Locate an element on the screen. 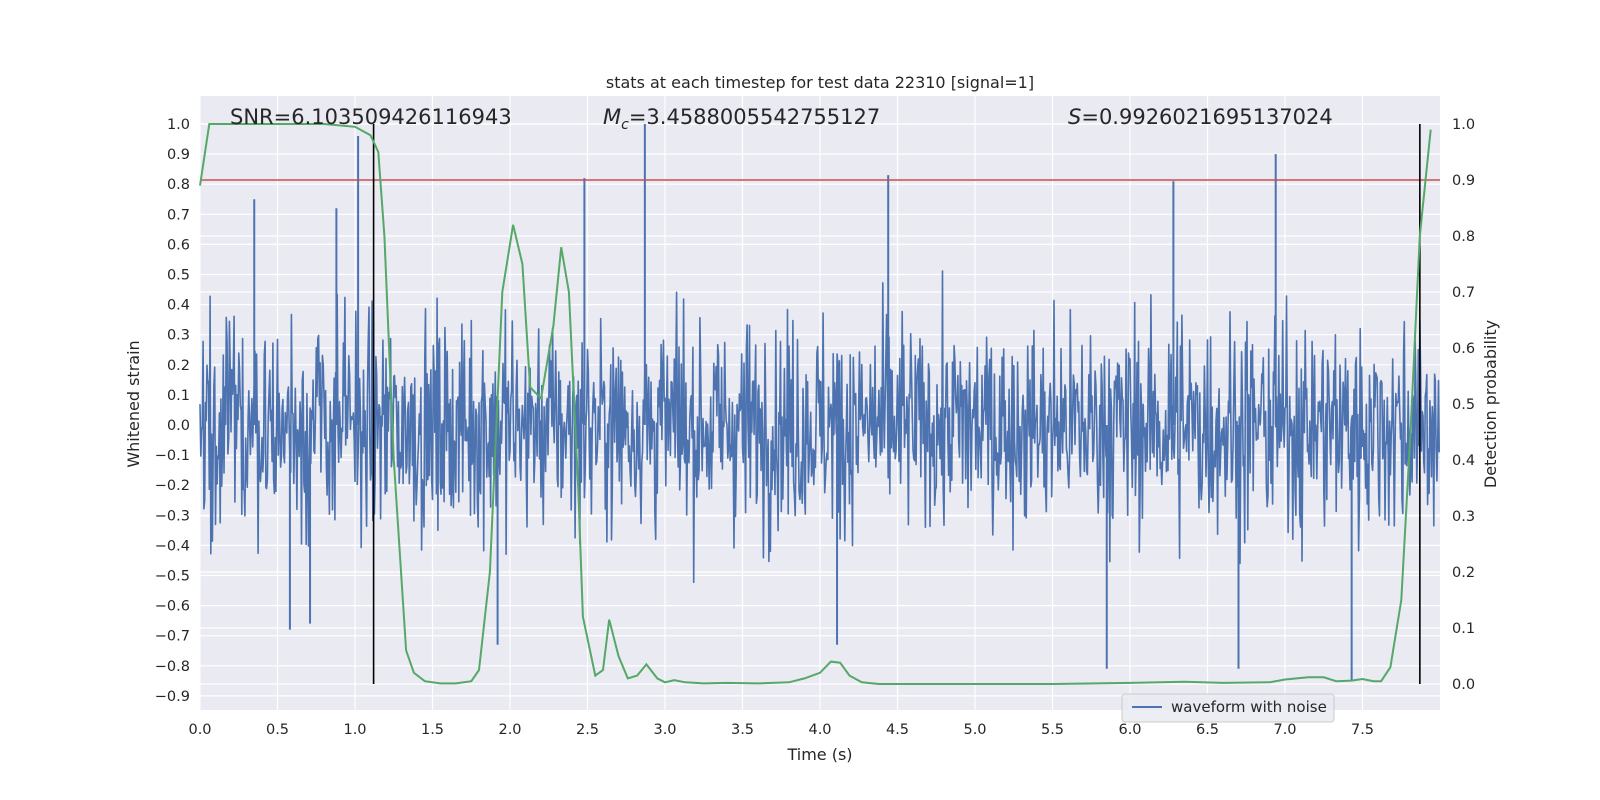  y2-tick-label: 0.3 is located at coordinates (1463, 517).